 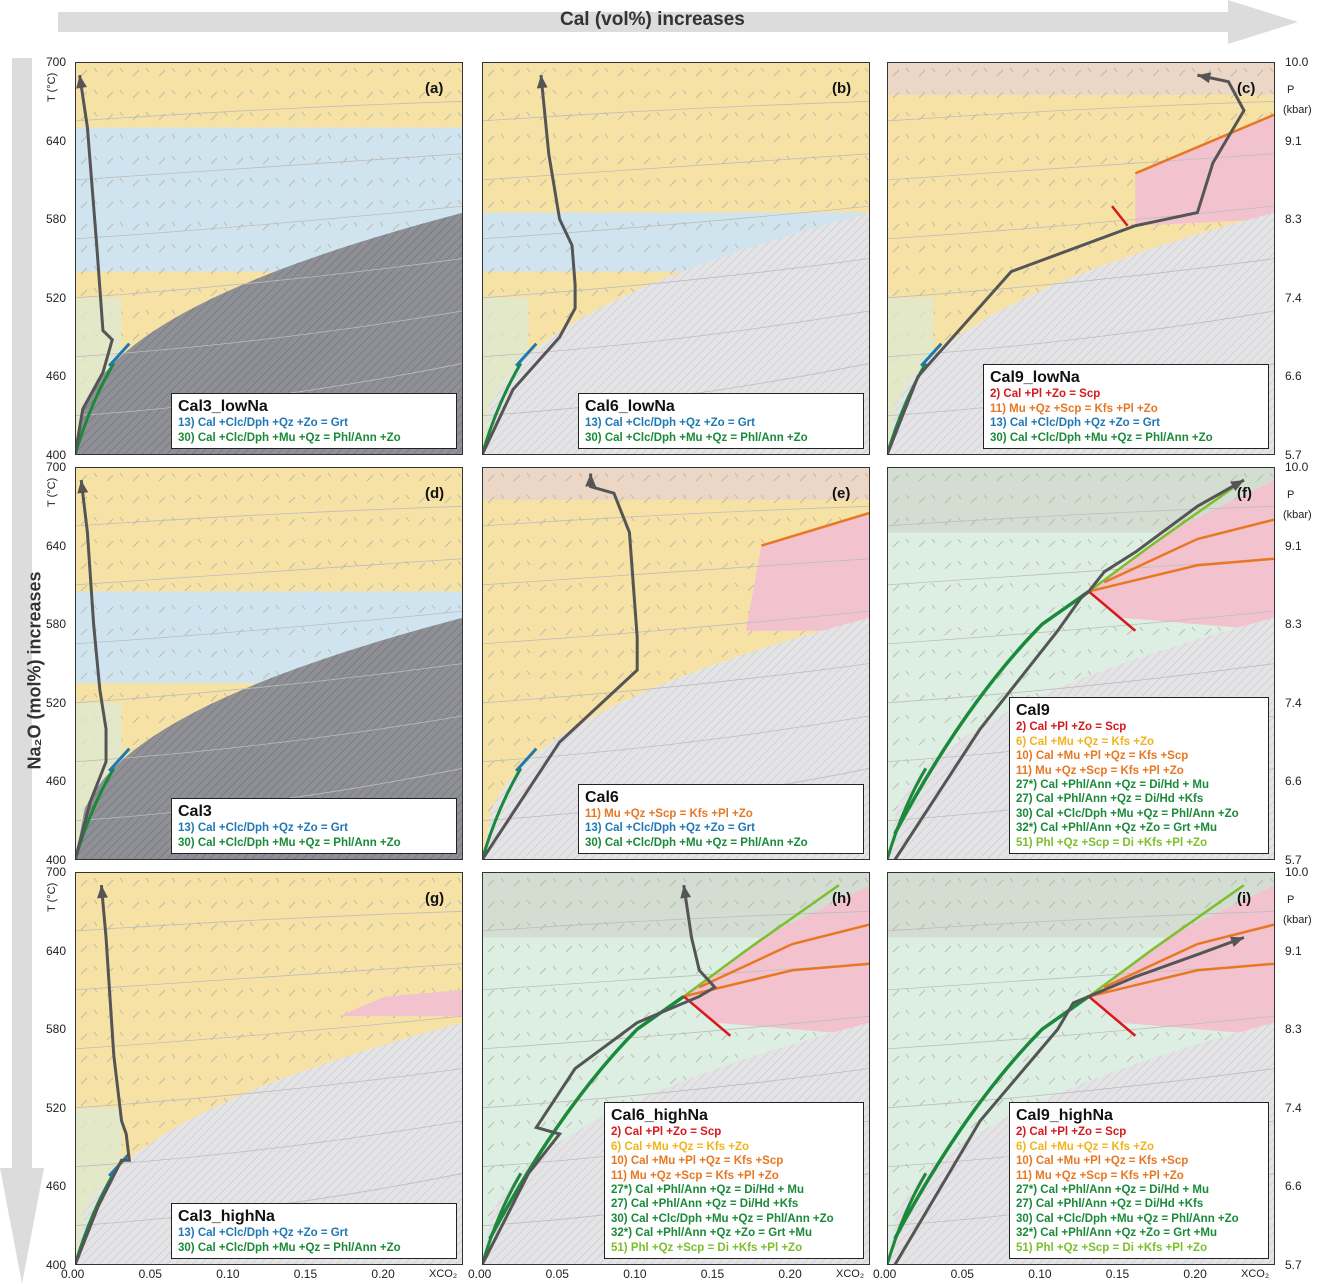 What do you see at coordinates (1244, 898) in the screenshot?
I see `panel-label: (i)` at bounding box center [1244, 898].